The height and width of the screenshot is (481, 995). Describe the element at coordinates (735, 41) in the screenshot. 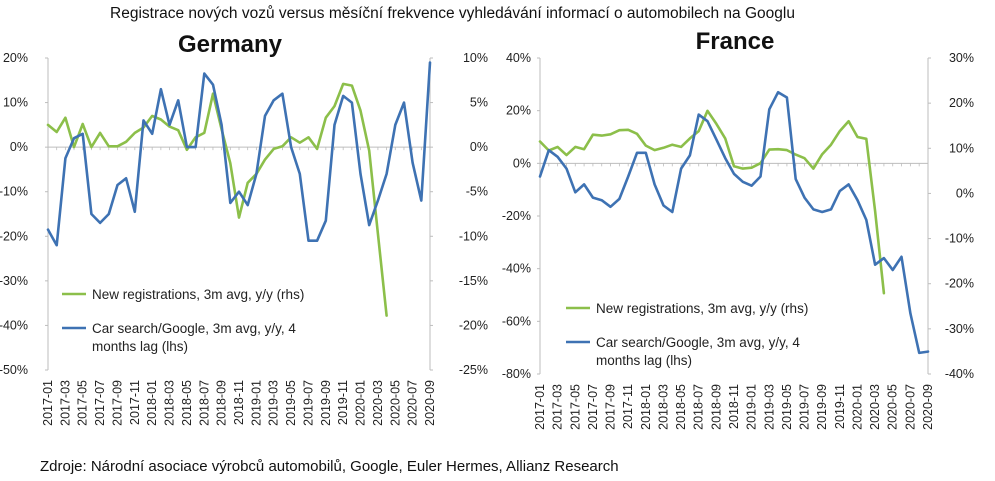

I see `chart-title: France` at that location.